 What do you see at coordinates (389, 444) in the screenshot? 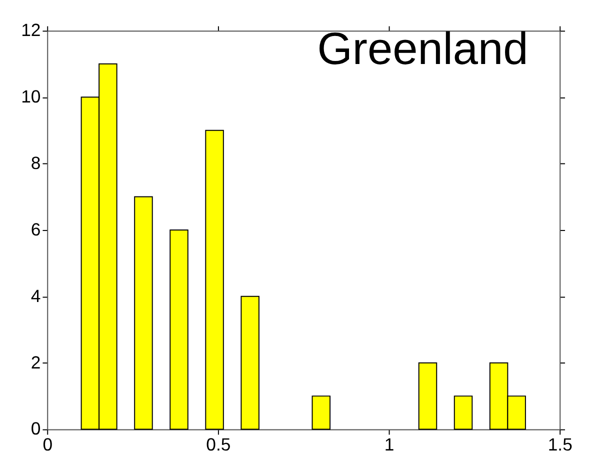
I see `x-tick-label: 1` at bounding box center [389, 444].